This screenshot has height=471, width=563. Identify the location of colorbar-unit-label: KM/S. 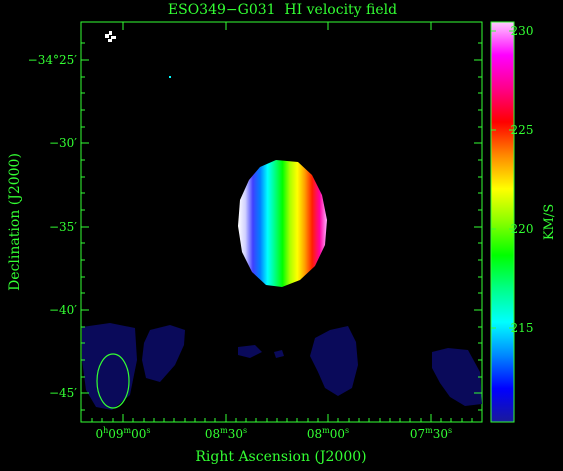
(549, 222).